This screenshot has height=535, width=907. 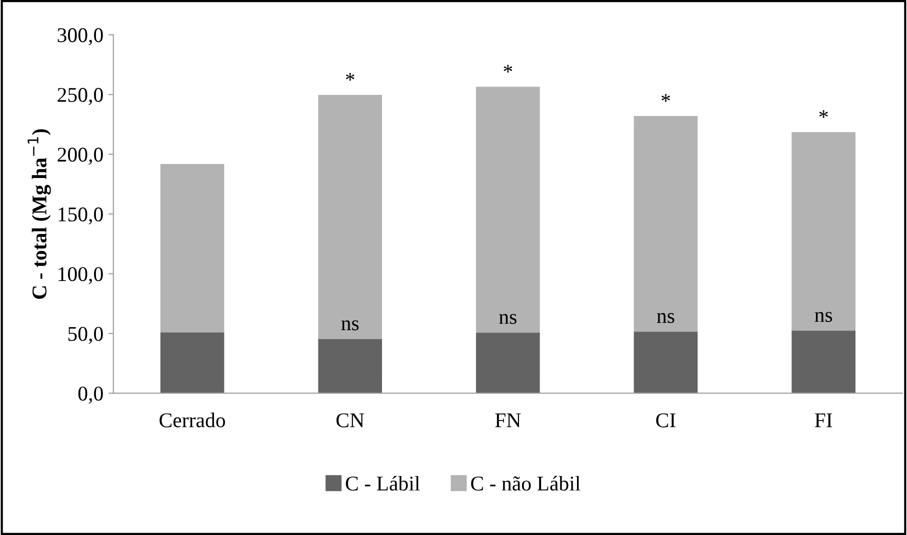 What do you see at coordinates (80, 275) in the screenshot?
I see `y-tick-label: 100,0` at bounding box center [80, 275].